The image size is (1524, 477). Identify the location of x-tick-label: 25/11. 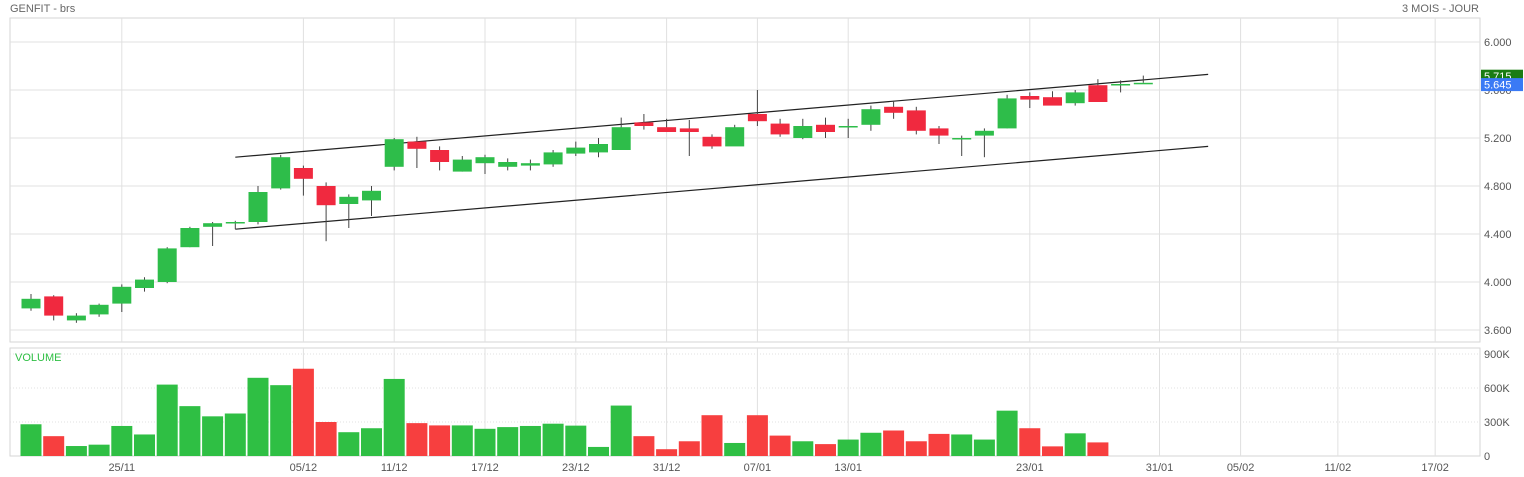
(121, 468).